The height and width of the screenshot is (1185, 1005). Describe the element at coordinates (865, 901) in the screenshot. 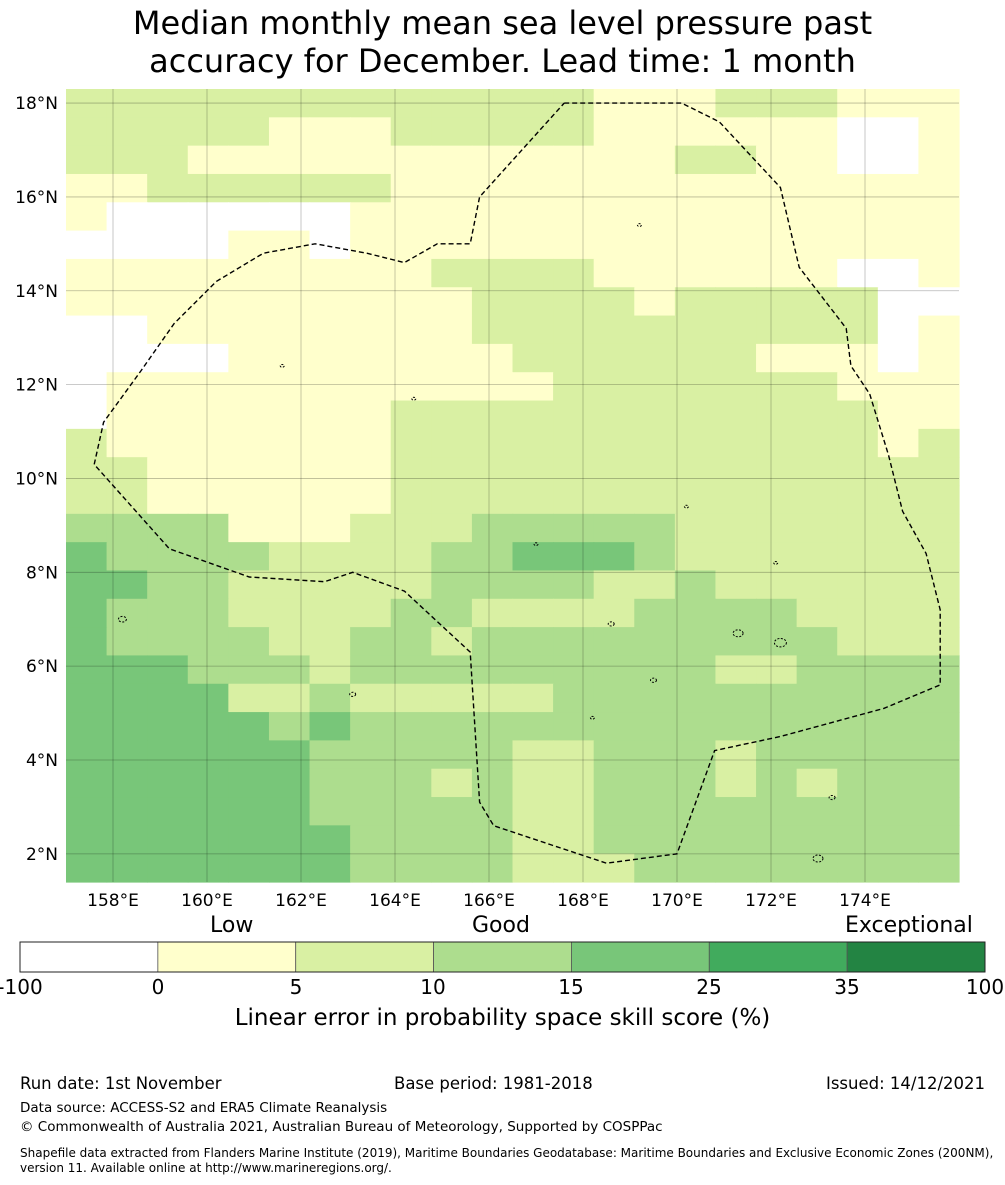

I see `lon-tick-label: 174°E` at that location.